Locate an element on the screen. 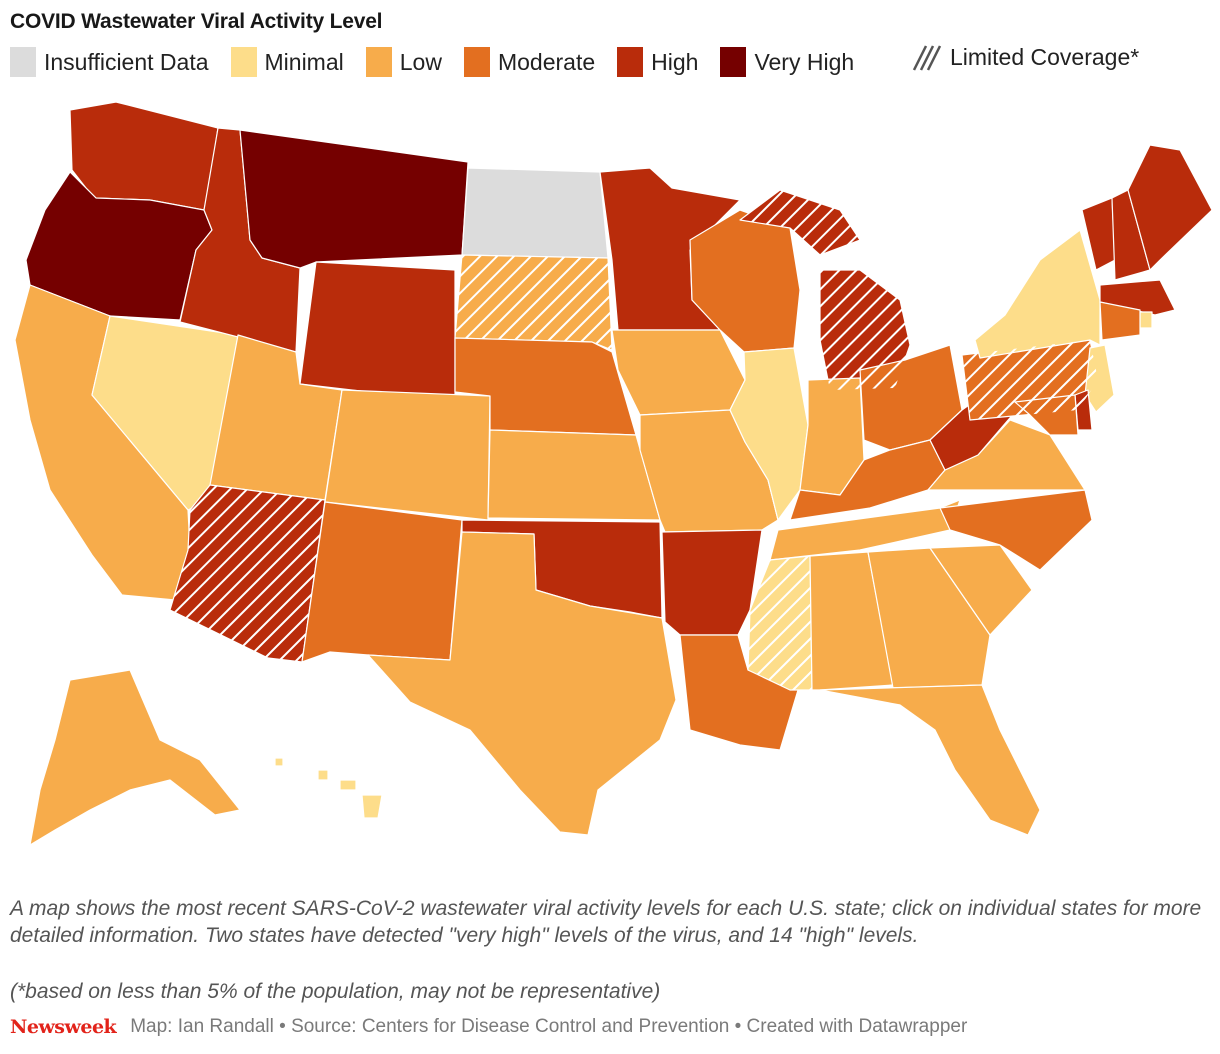 The image size is (1220, 1054). state-mississippi: Mississippi is located at coordinates (780, 623).